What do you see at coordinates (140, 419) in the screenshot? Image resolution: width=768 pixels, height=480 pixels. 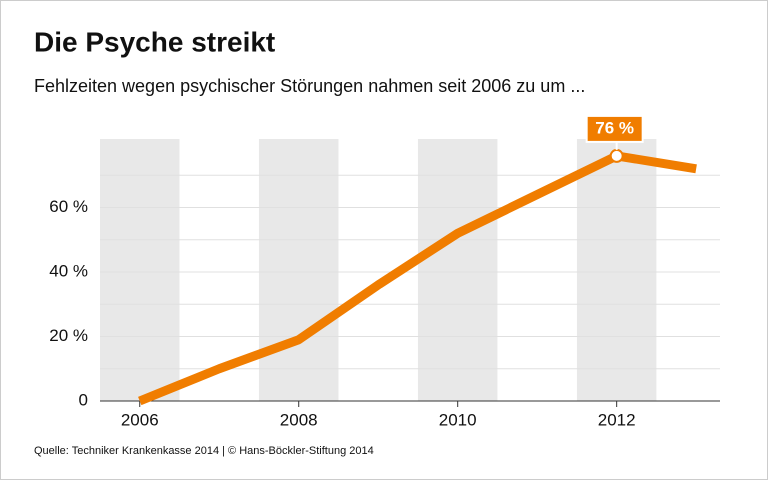 I see `x-tick-label: 2006` at bounding box center [140, 419].